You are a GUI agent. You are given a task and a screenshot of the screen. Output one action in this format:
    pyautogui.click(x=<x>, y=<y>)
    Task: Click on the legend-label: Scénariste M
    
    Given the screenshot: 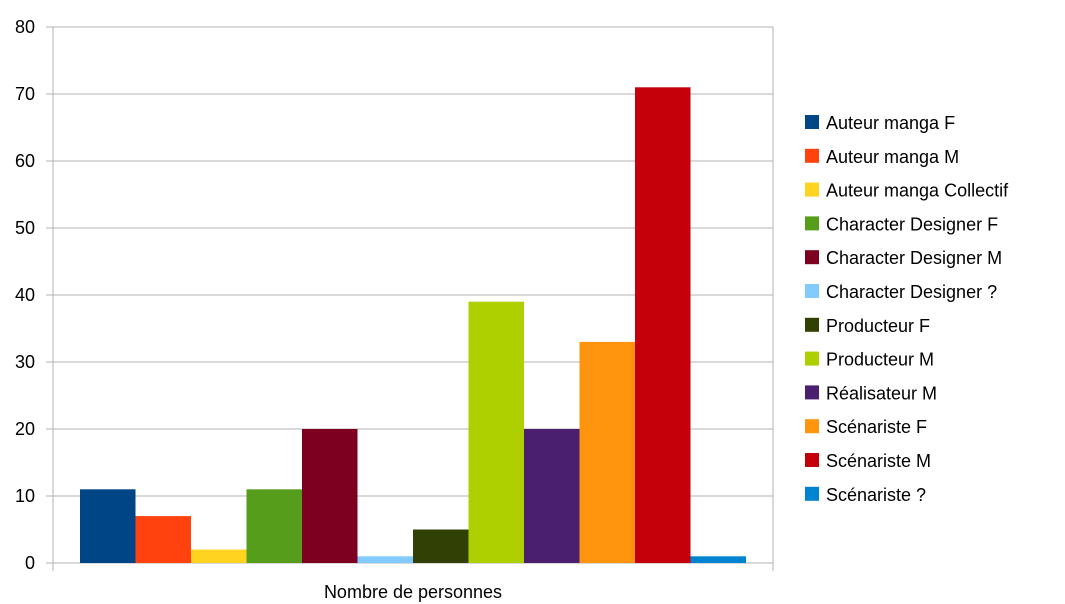 What is the action you would take?
    pyautogui.click(x=878, y=461)
    